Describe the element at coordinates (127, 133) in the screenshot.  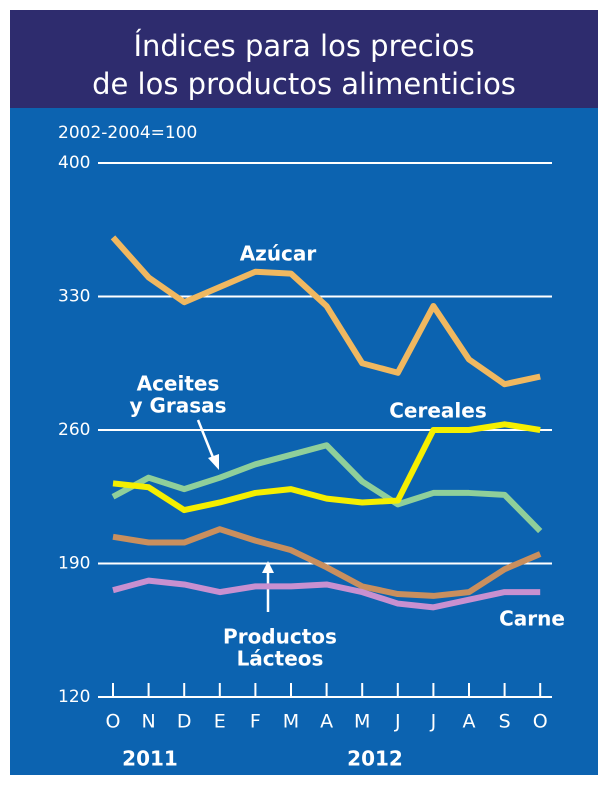
I see `subtitle: 2002-2004=100` at that location.